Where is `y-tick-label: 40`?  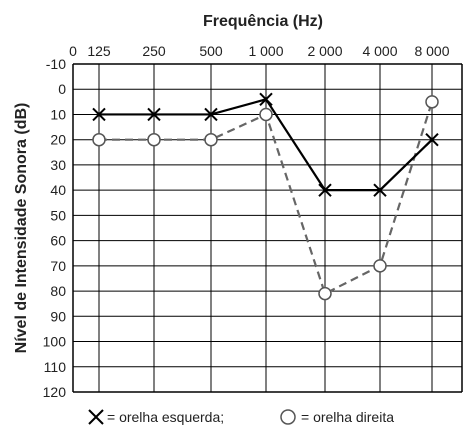 y-tick-label: 40 is located at coordinates (58, 190).